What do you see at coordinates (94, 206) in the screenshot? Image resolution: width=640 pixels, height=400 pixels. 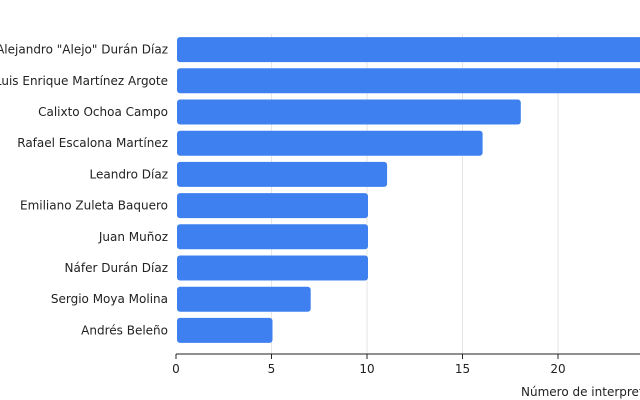 I see `category-label-5: Emiliano Zuleta Baquero` at bounding box center [94, 206].